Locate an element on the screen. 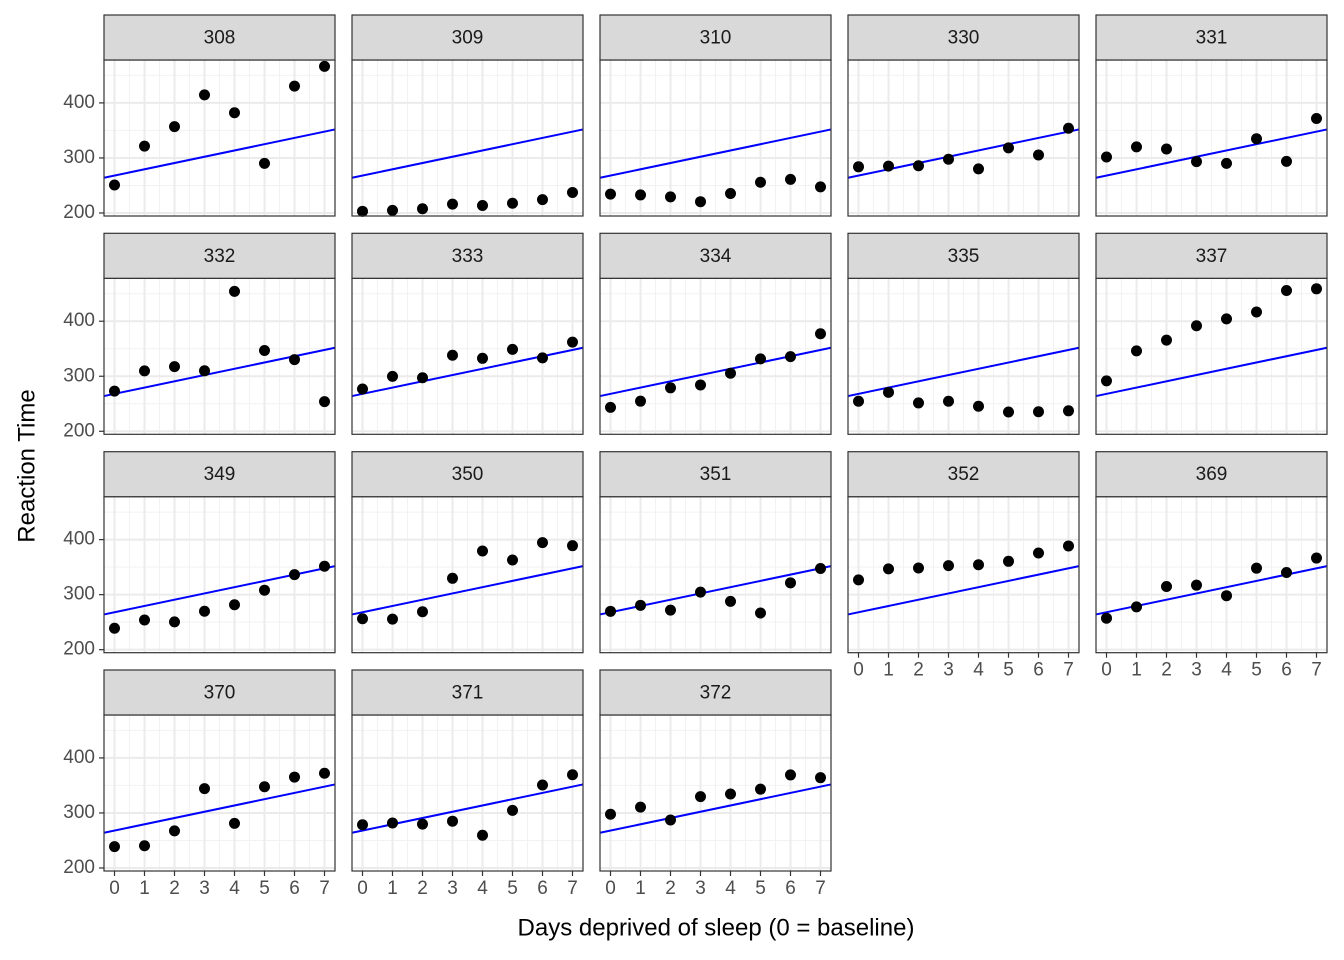 The width and height of the screenshot is (1344, 960). x-tick-label: 3 is located at coordinates (452, 888).